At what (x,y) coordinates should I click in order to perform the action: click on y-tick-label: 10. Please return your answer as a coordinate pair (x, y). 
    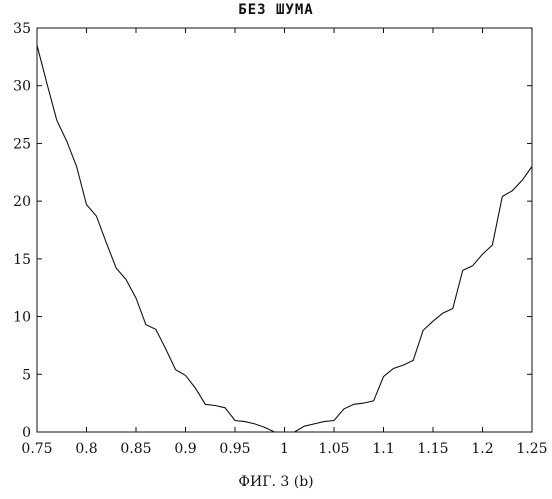
    Looking at the image, I should click on (22, 318).